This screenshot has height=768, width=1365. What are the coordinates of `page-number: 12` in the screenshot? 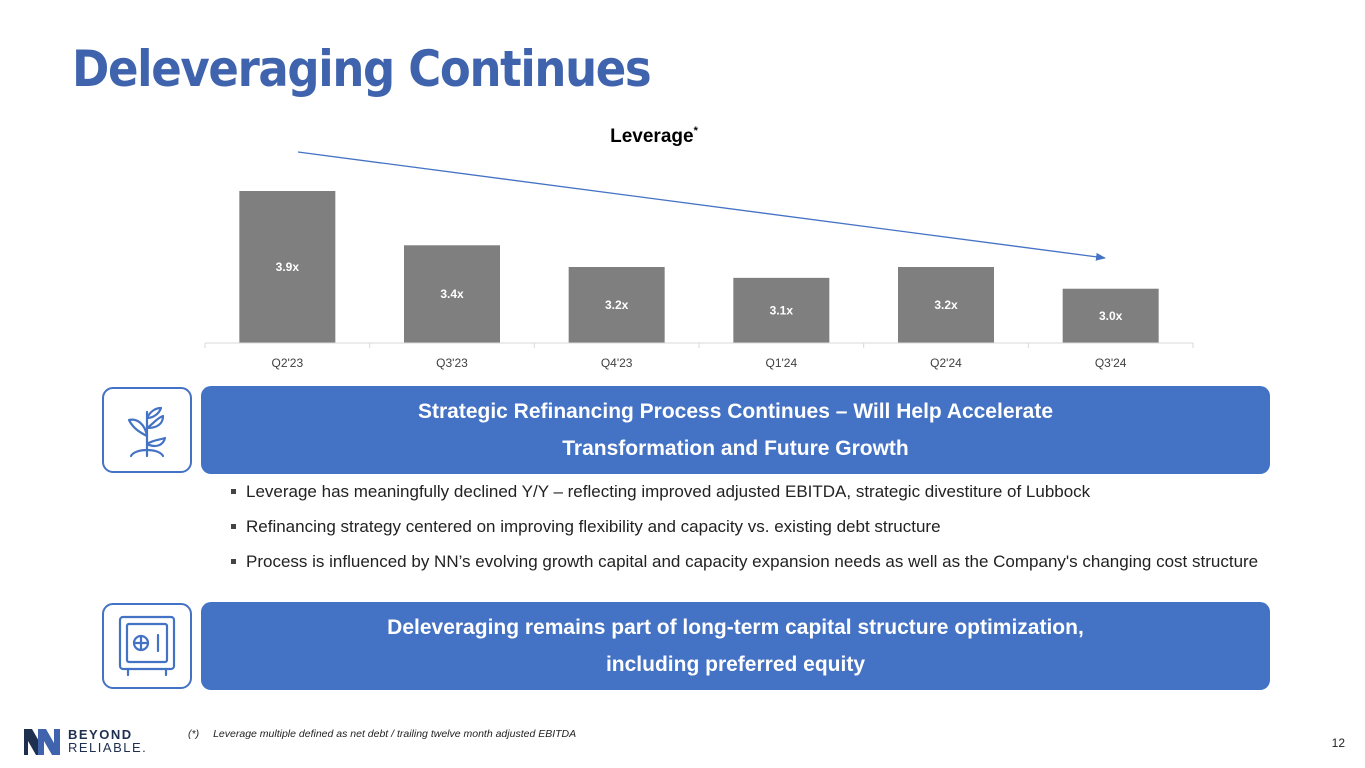 It's located at (1338, 743).